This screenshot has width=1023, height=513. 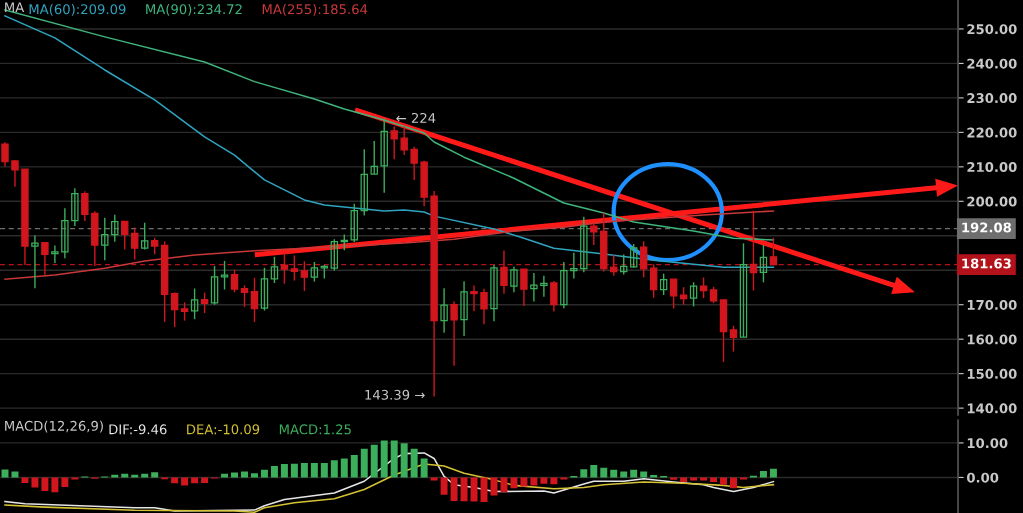 I want to click on annotation: ← 224, so click(x=416, y=117).